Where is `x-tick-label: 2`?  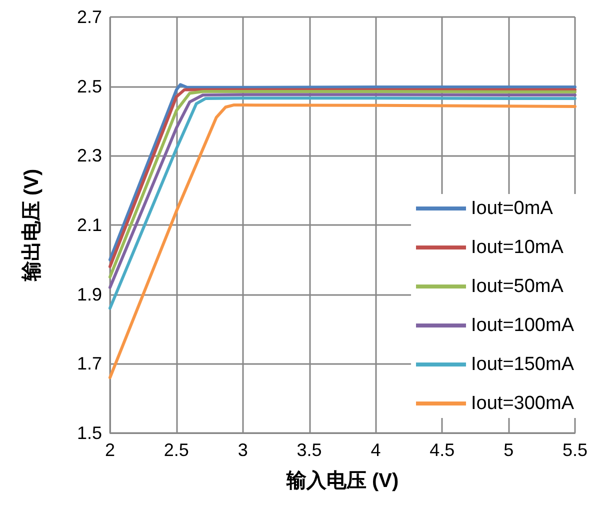
x-tick-label: 2 is located at coordinates (110, 450).